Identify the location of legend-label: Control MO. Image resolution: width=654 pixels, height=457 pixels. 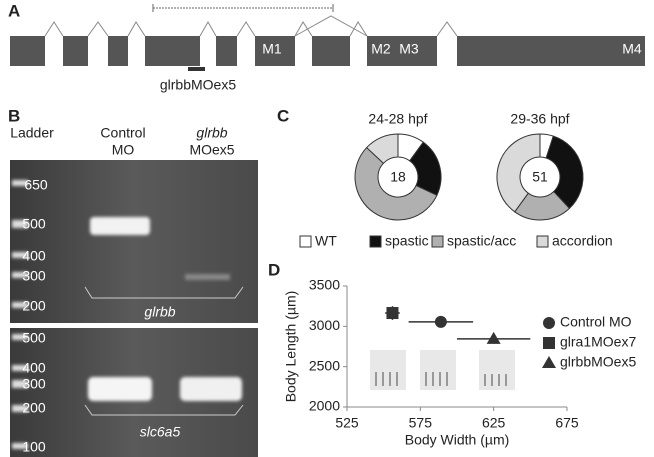
(596, 322).